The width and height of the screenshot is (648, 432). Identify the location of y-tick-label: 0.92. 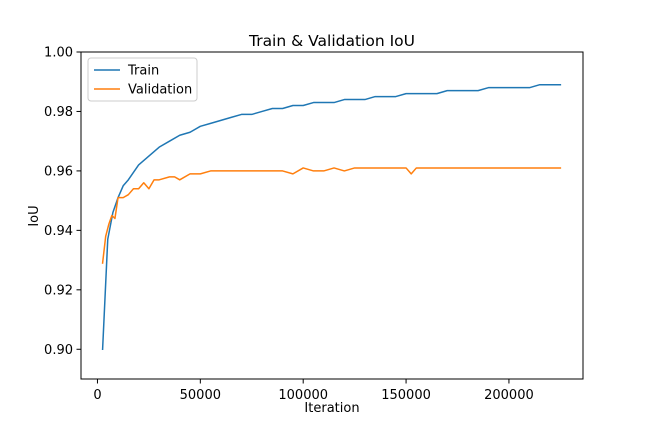
(58, 290).